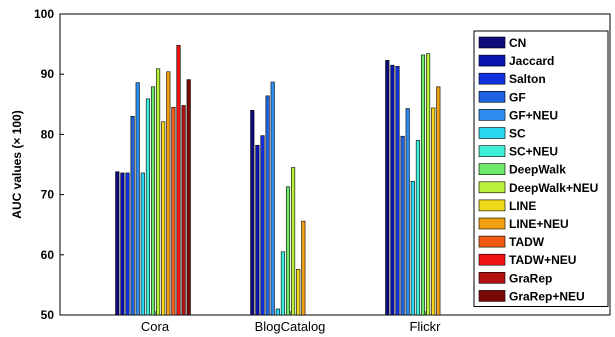 Image resolution: width=615 pixels, height=337 pixels. Describe the element at coordinates (407, 212) in the screenshot. I see `bar-flickr-gf-plus-neu` at that location.